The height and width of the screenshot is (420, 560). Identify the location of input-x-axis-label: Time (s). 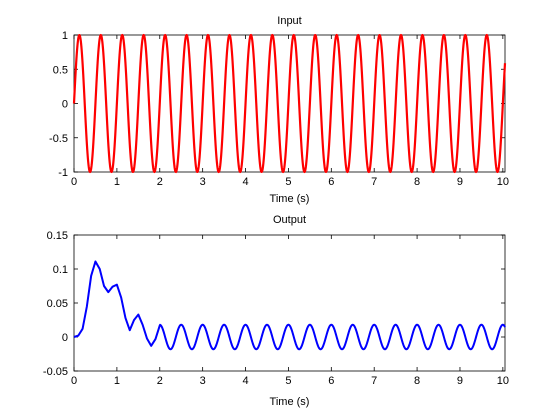
(290, 199).